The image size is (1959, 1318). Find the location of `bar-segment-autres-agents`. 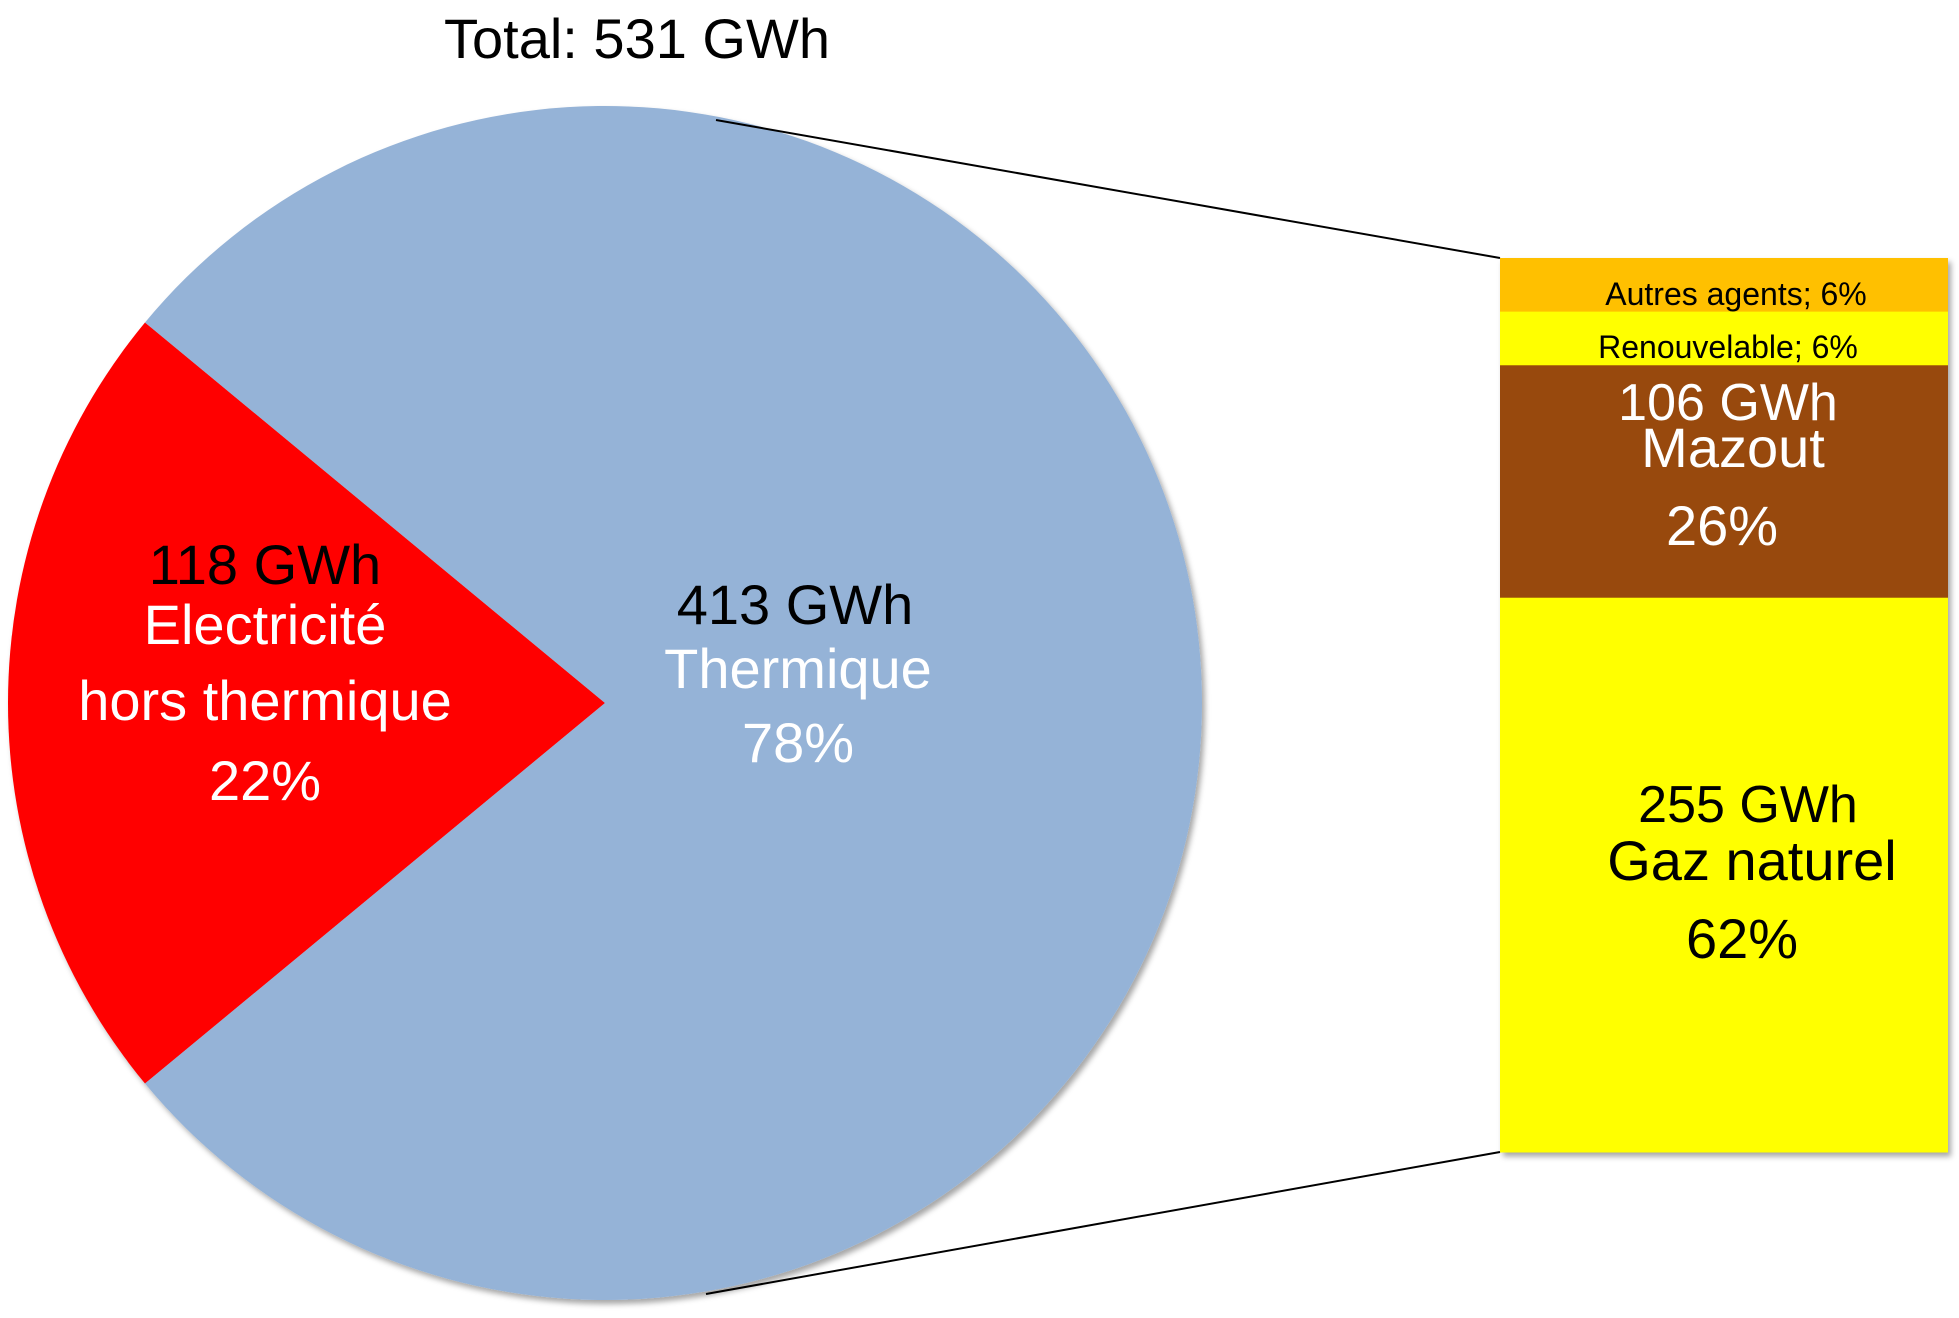

bar-segment-autres-agents is located at coordinates (1724, 285).